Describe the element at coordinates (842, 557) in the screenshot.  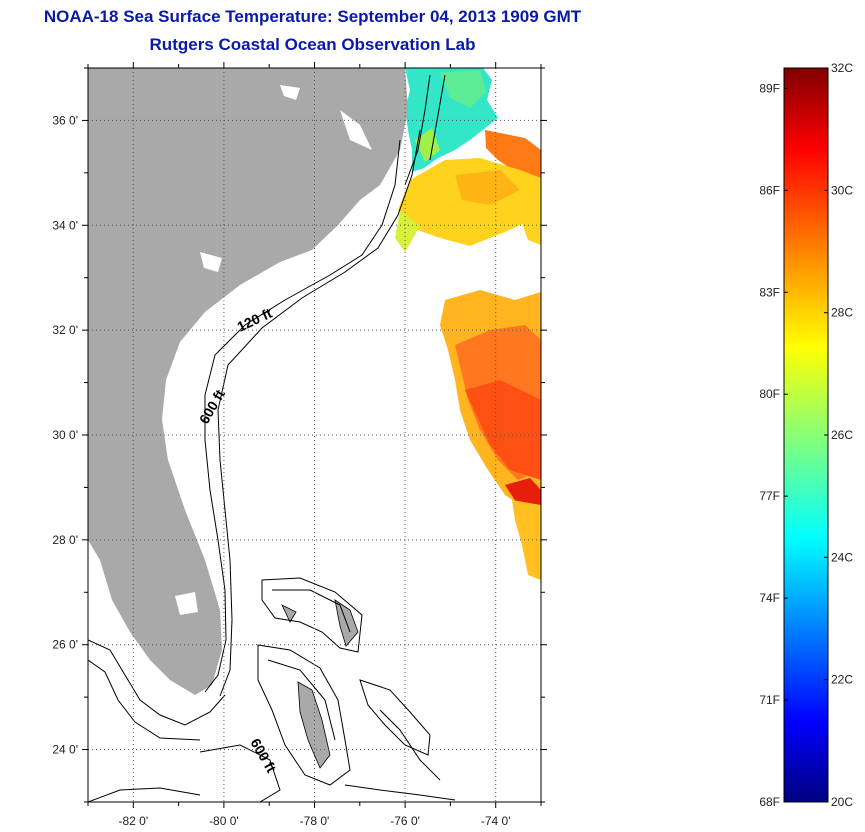
I see `colorbar-celsius-label: 24C` at that location.